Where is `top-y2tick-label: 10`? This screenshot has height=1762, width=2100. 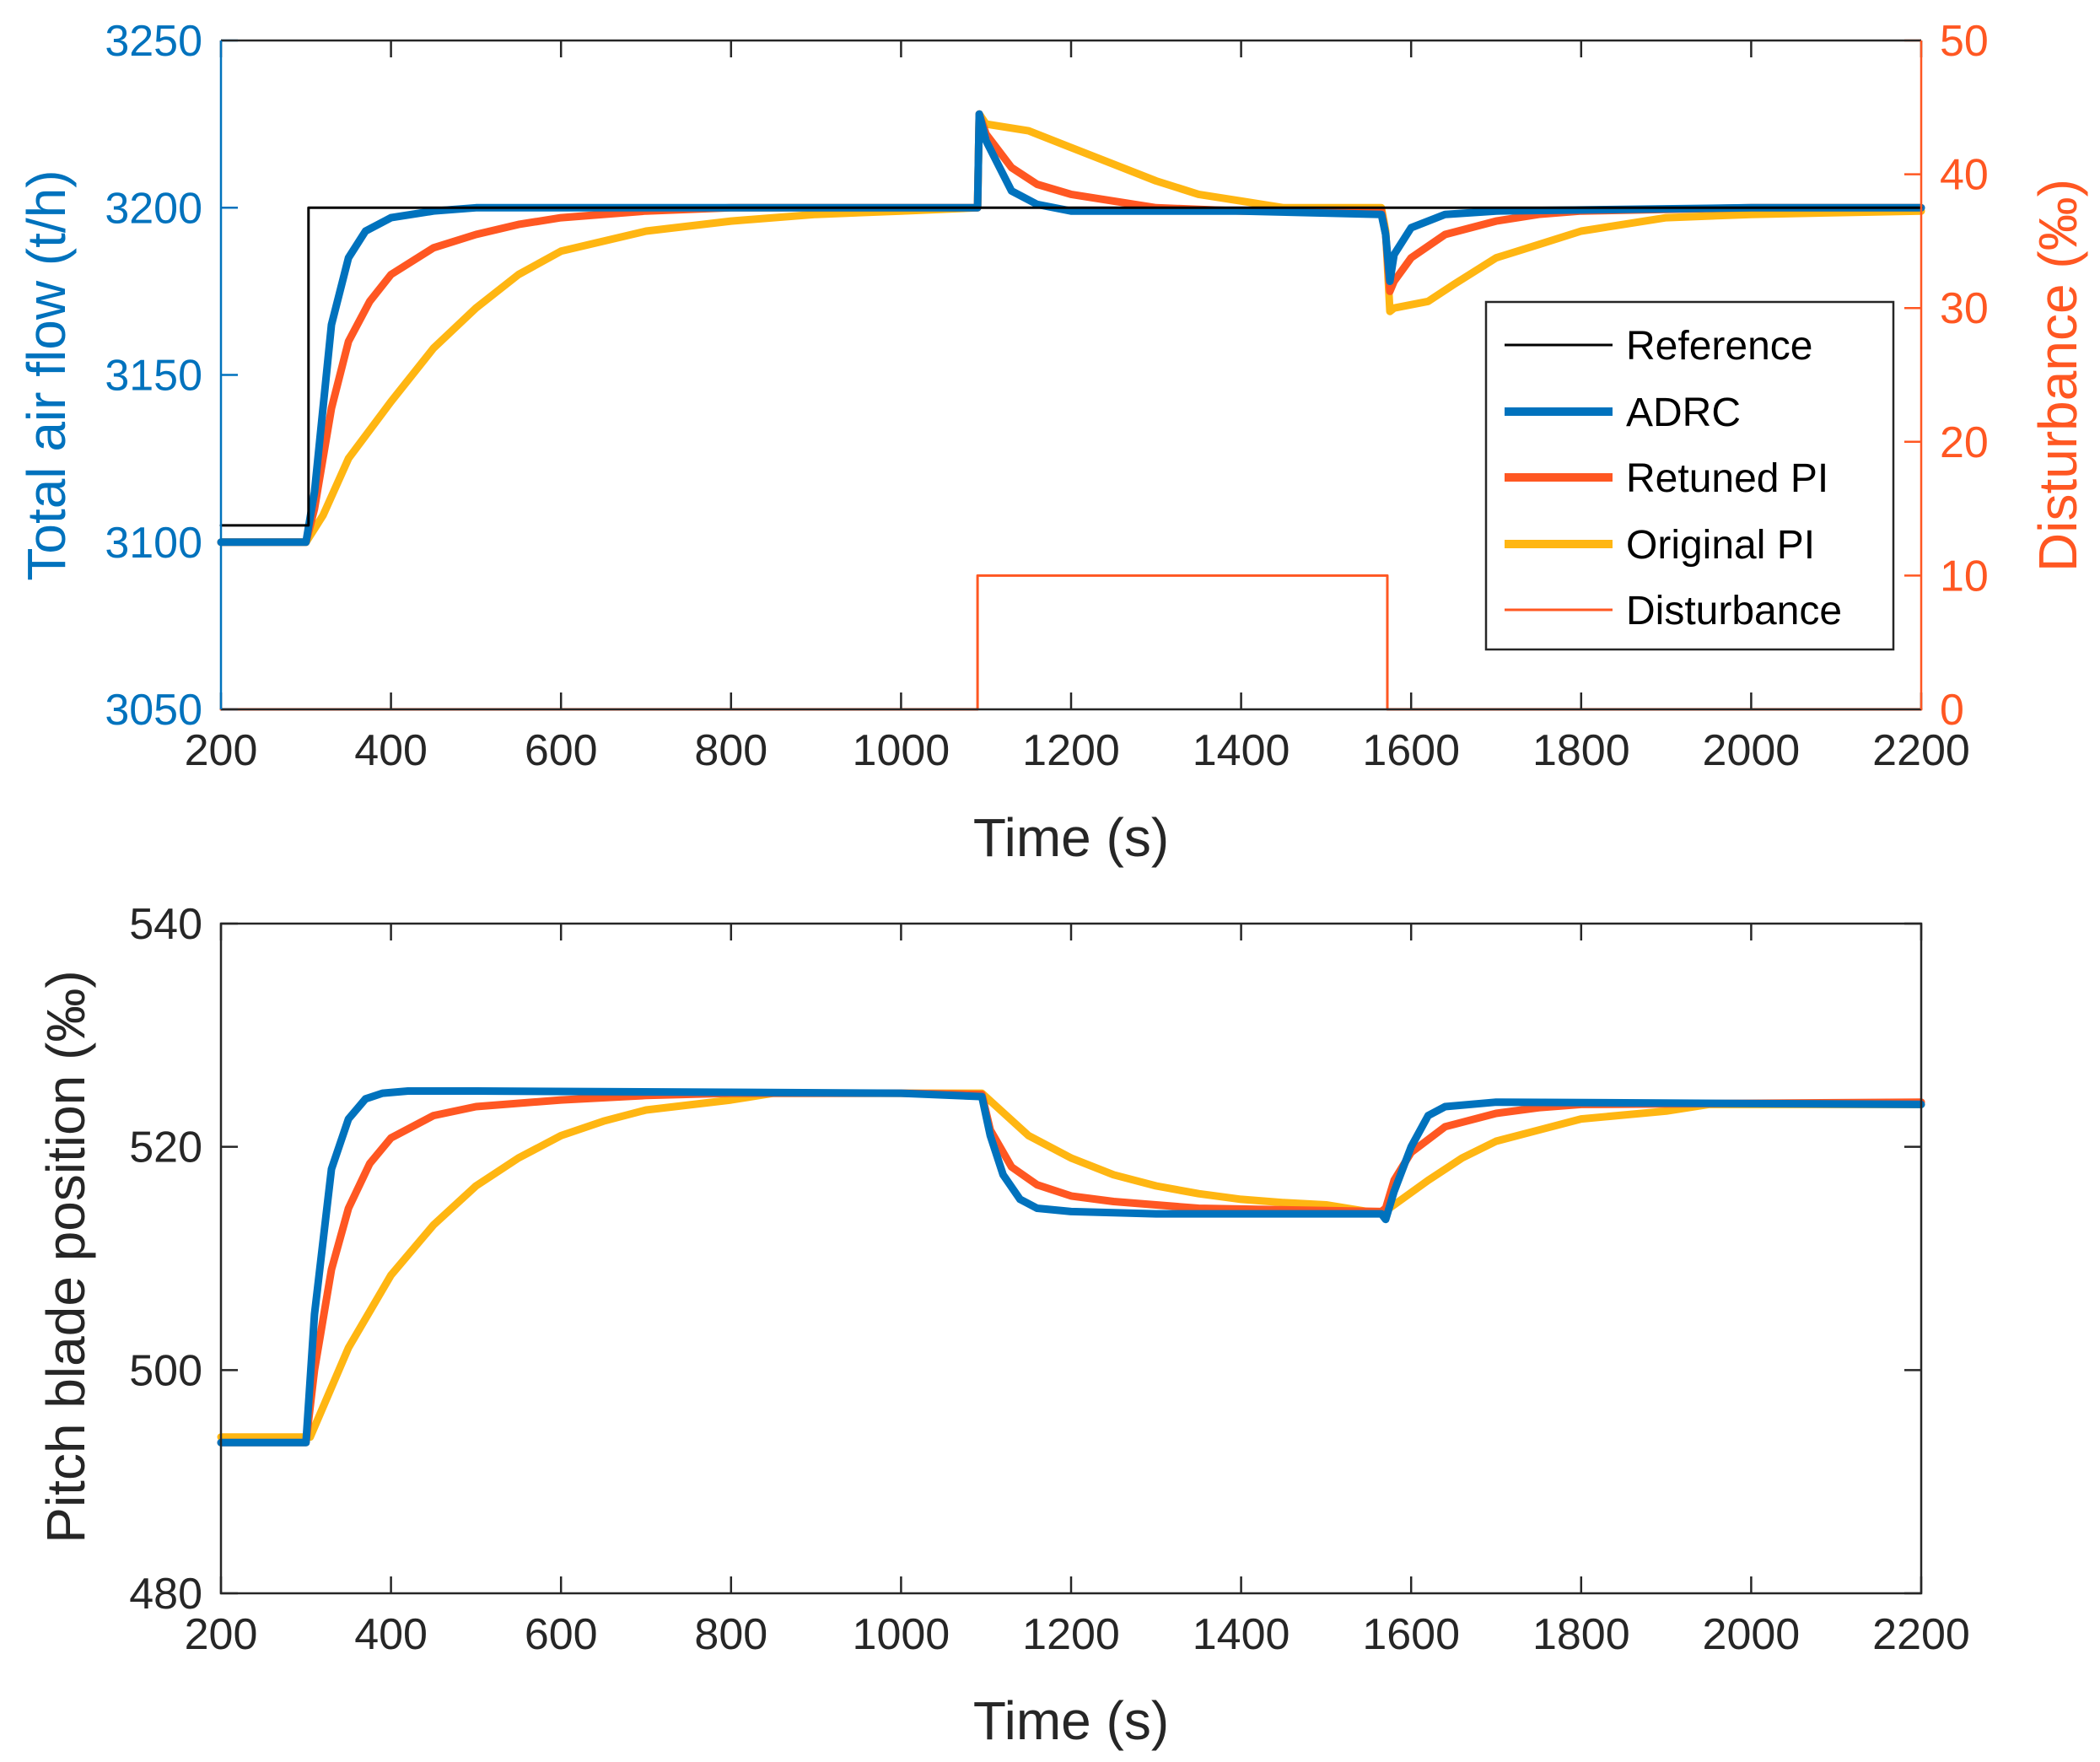
top-y2tick-label: 10 is located at coordinates (1965, 576).